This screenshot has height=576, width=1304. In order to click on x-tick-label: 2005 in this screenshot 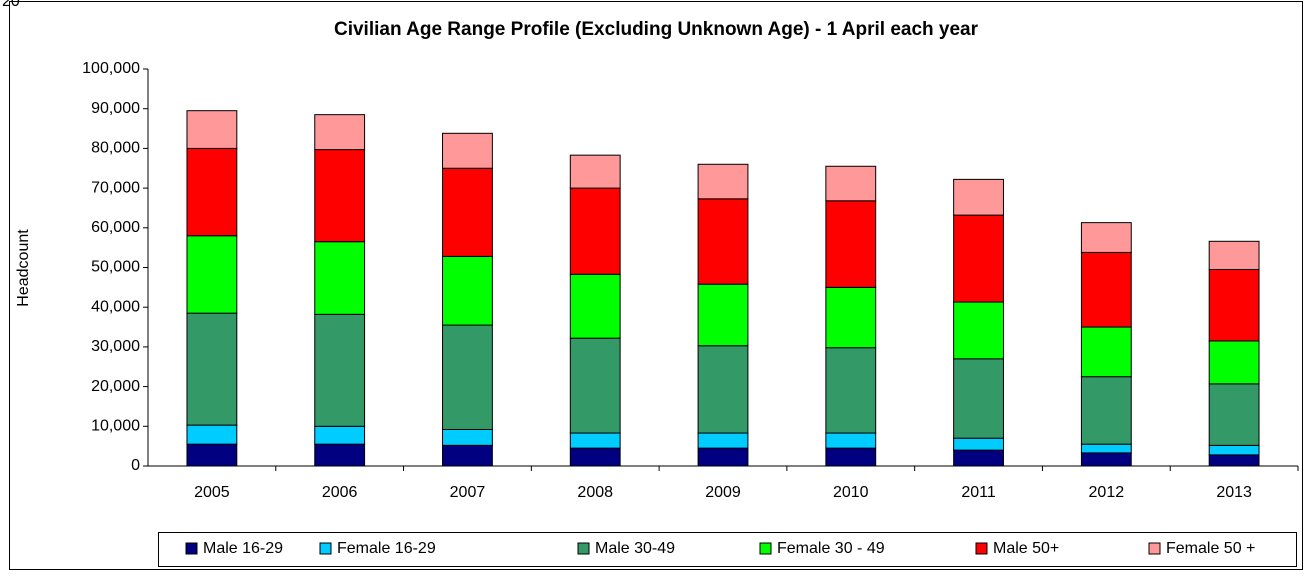, I will do `click(212, 492)`.